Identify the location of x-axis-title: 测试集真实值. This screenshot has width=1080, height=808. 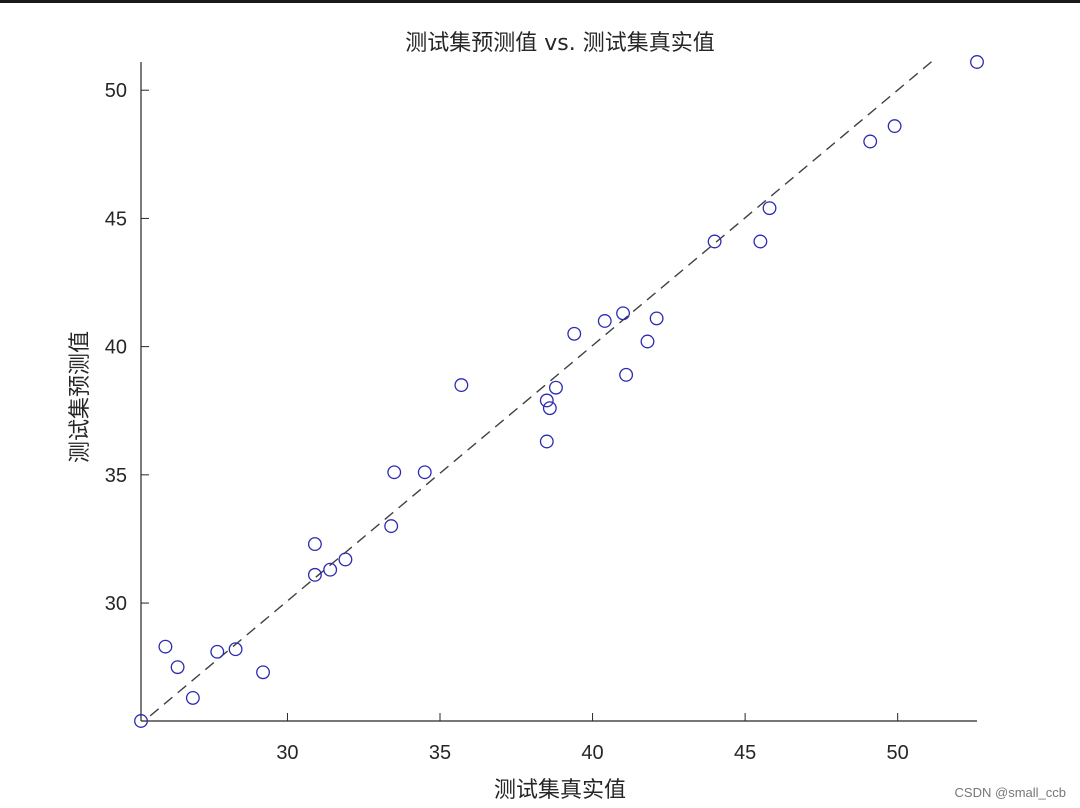
(560, 790).